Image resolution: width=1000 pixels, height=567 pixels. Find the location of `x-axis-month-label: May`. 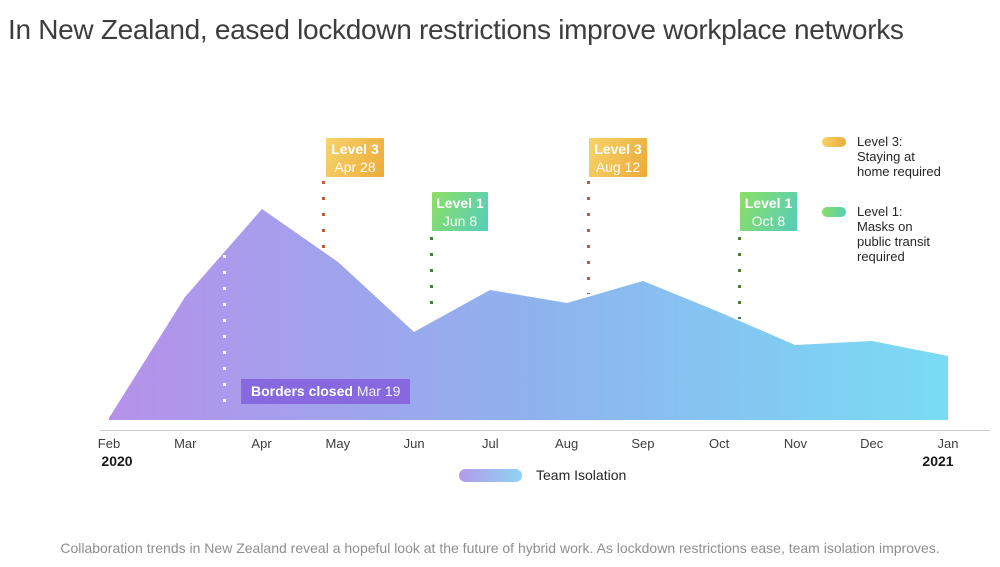

x-axis-month-label: May is located at coordinates (338, 443).